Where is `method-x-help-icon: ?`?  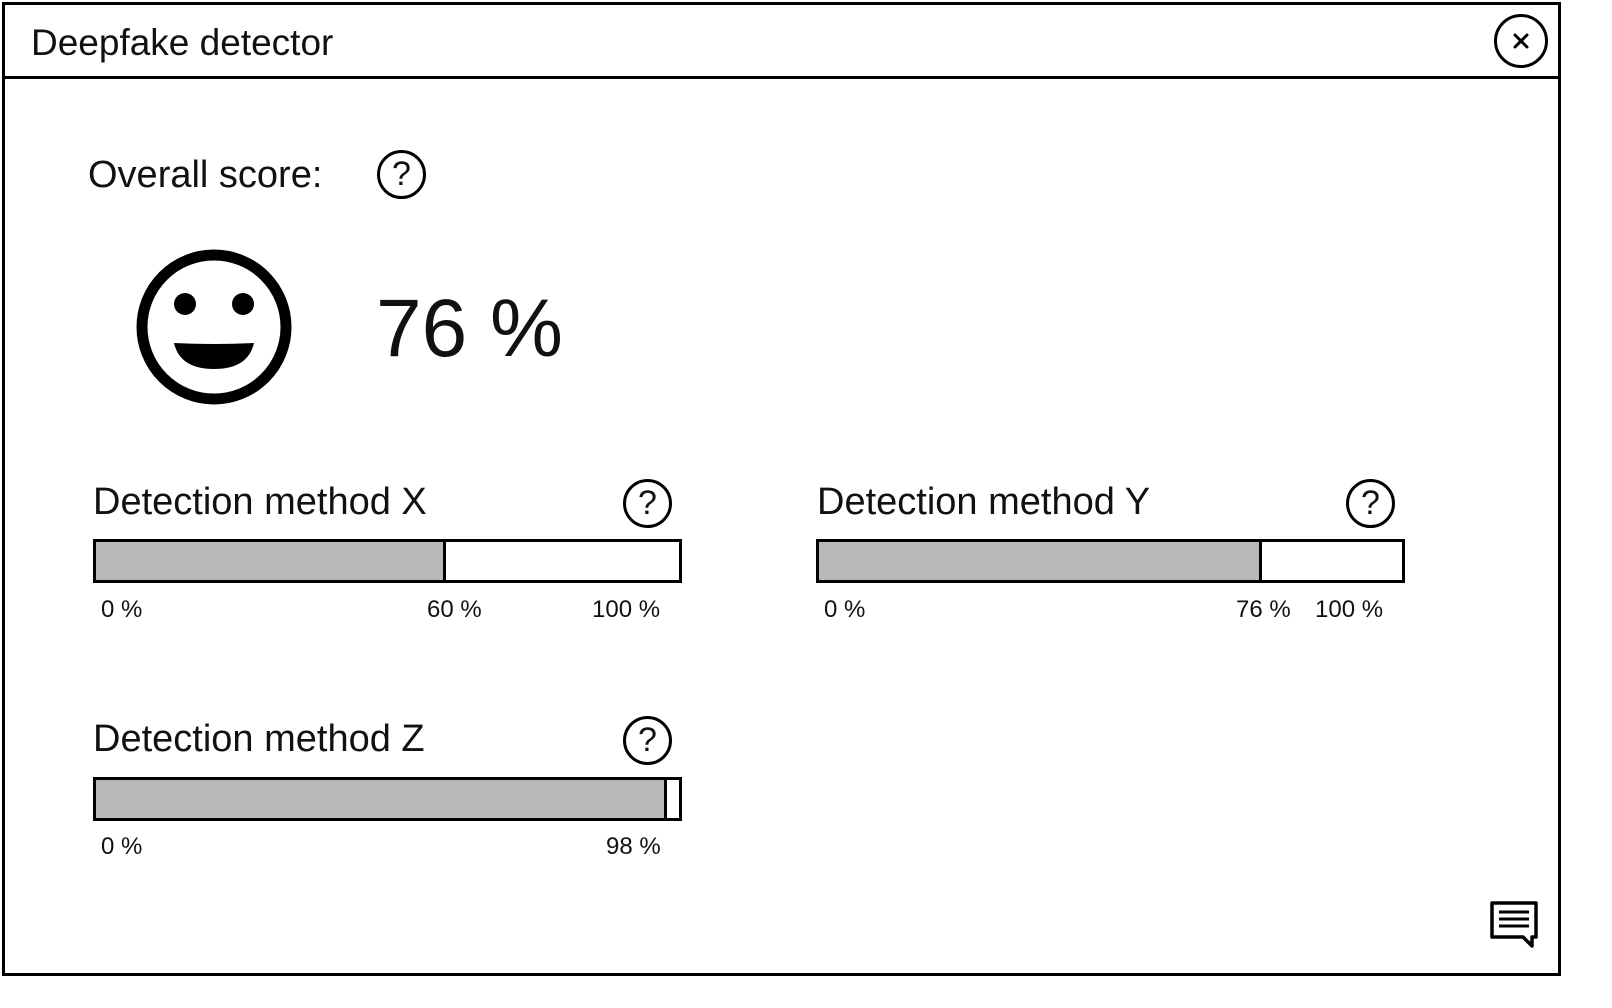 method-x-help-icon: ? is located at coordinates (647, 503).